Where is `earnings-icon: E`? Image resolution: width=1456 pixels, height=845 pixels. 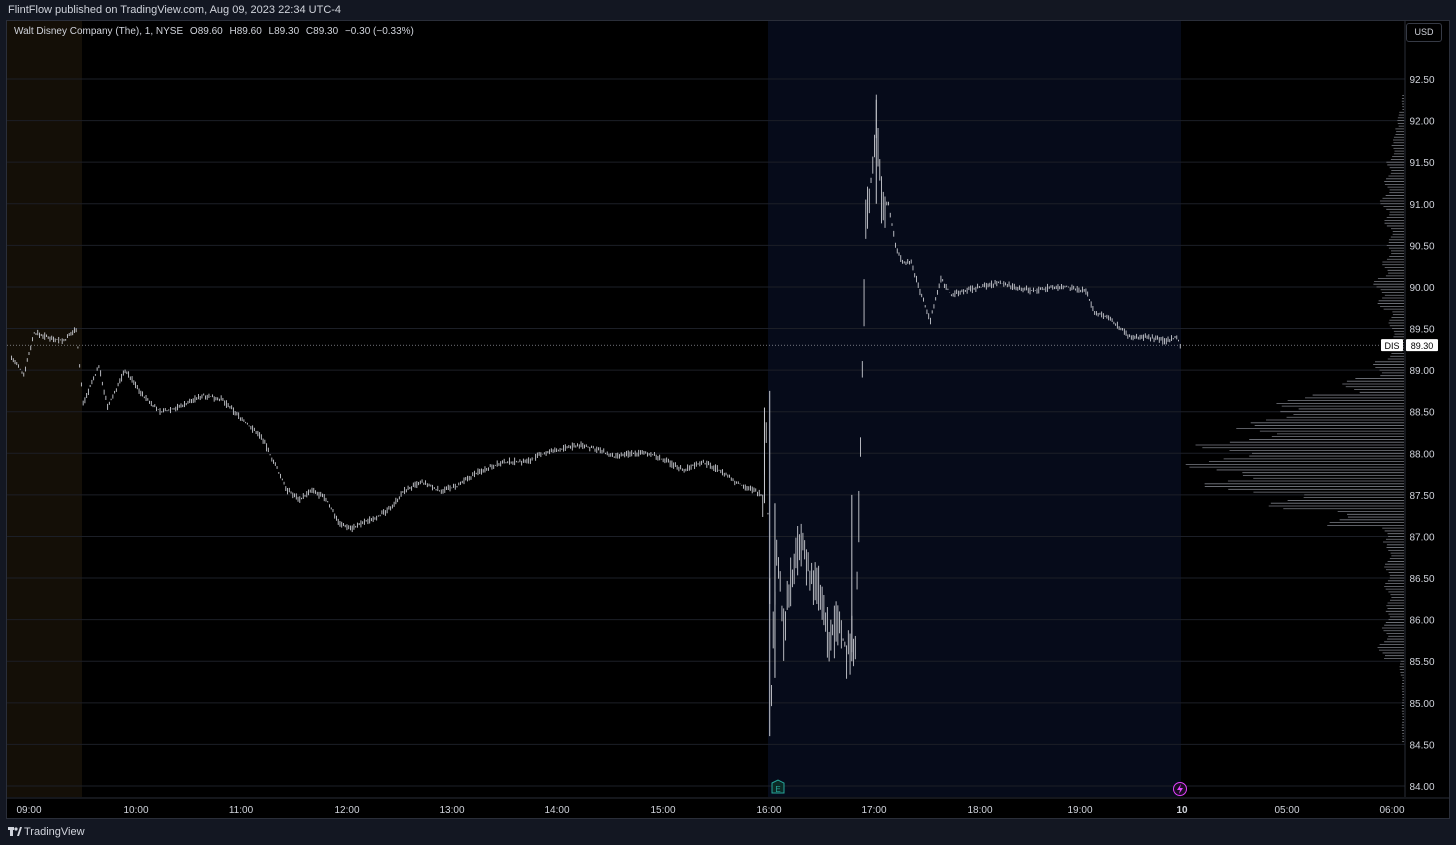
earnings-icon: E is located at coordinates (778, 786).